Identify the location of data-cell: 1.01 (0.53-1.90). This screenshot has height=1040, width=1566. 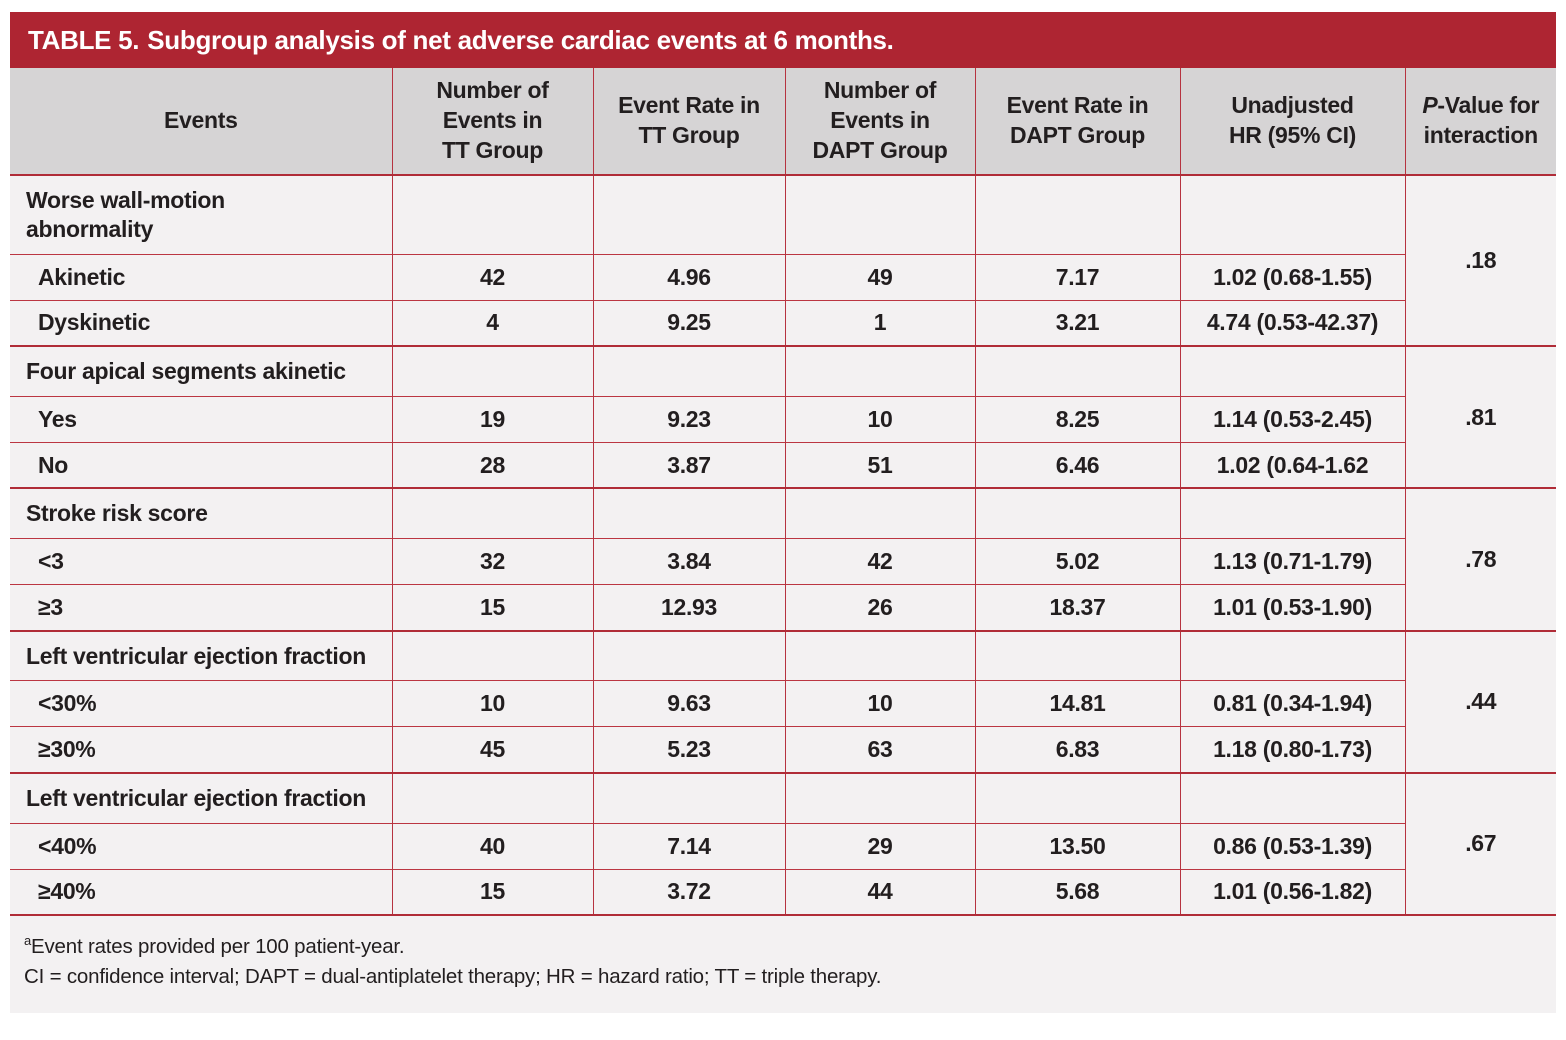
(1292, 607).